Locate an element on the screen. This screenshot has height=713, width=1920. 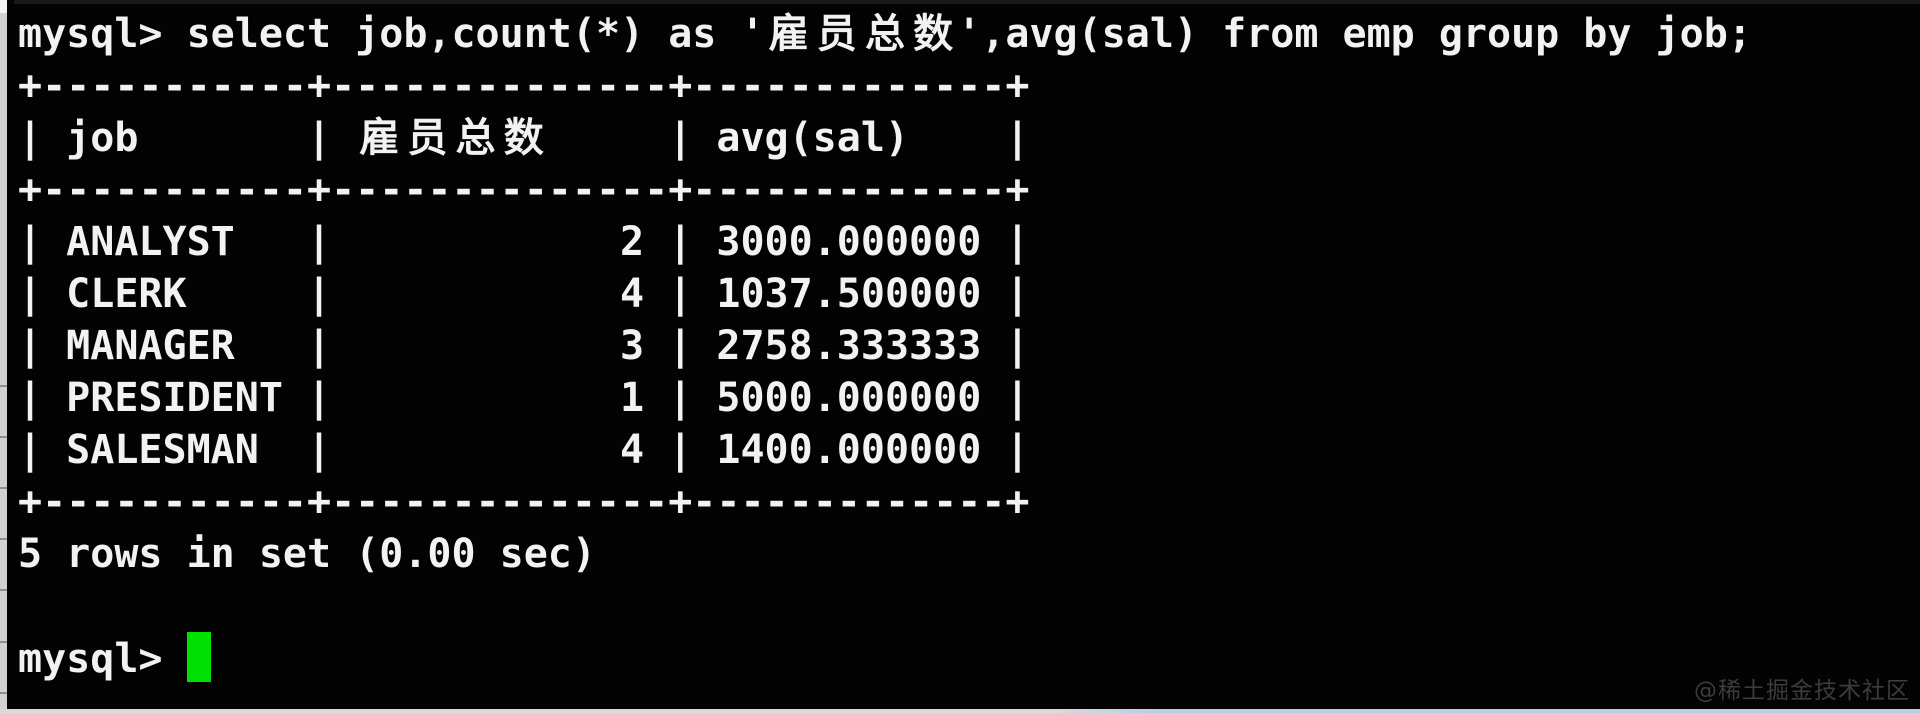
terminal-line: | MANAGER | 3 | 2758.333333 | is located at coordinates (524, 346).